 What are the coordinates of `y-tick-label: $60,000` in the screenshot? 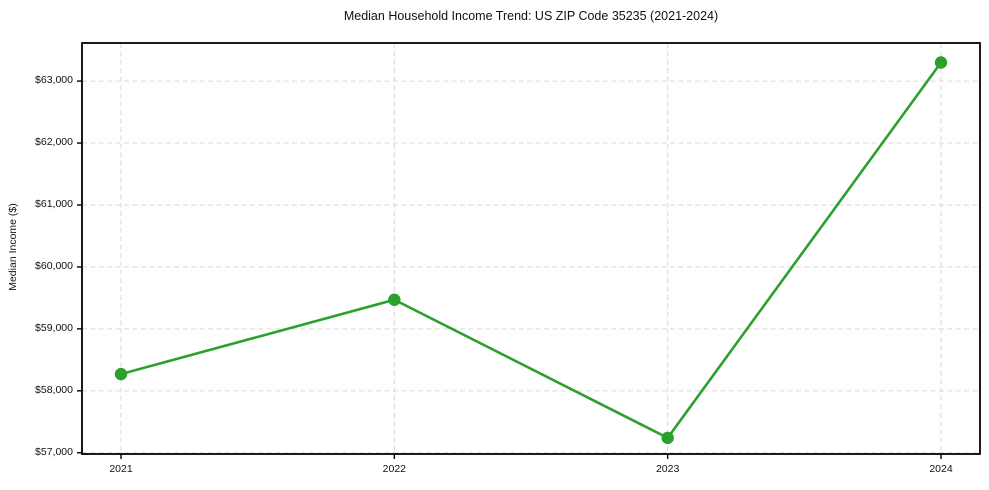 It's located at (54, 265).